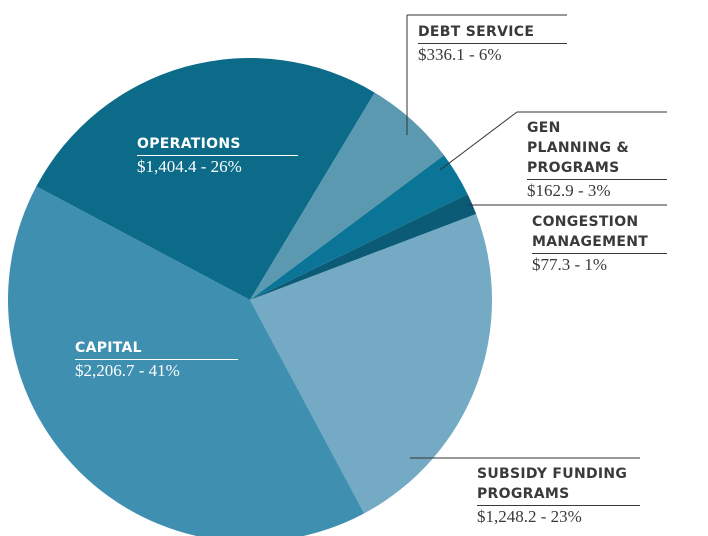  I want to click on slice-label: CAPITAL $2,206.7 - 41%, so click(156, 360).